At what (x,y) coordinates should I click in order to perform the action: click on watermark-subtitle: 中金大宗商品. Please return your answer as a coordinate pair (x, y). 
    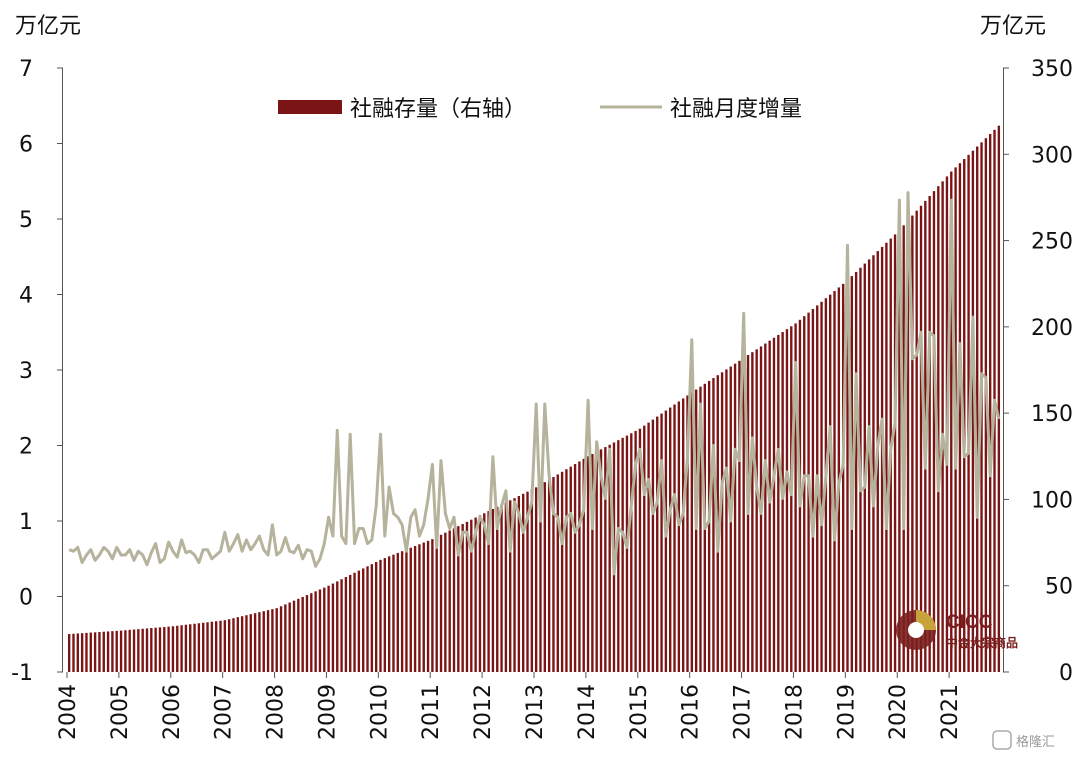
    Looking at the image, I should click on (982, 642).